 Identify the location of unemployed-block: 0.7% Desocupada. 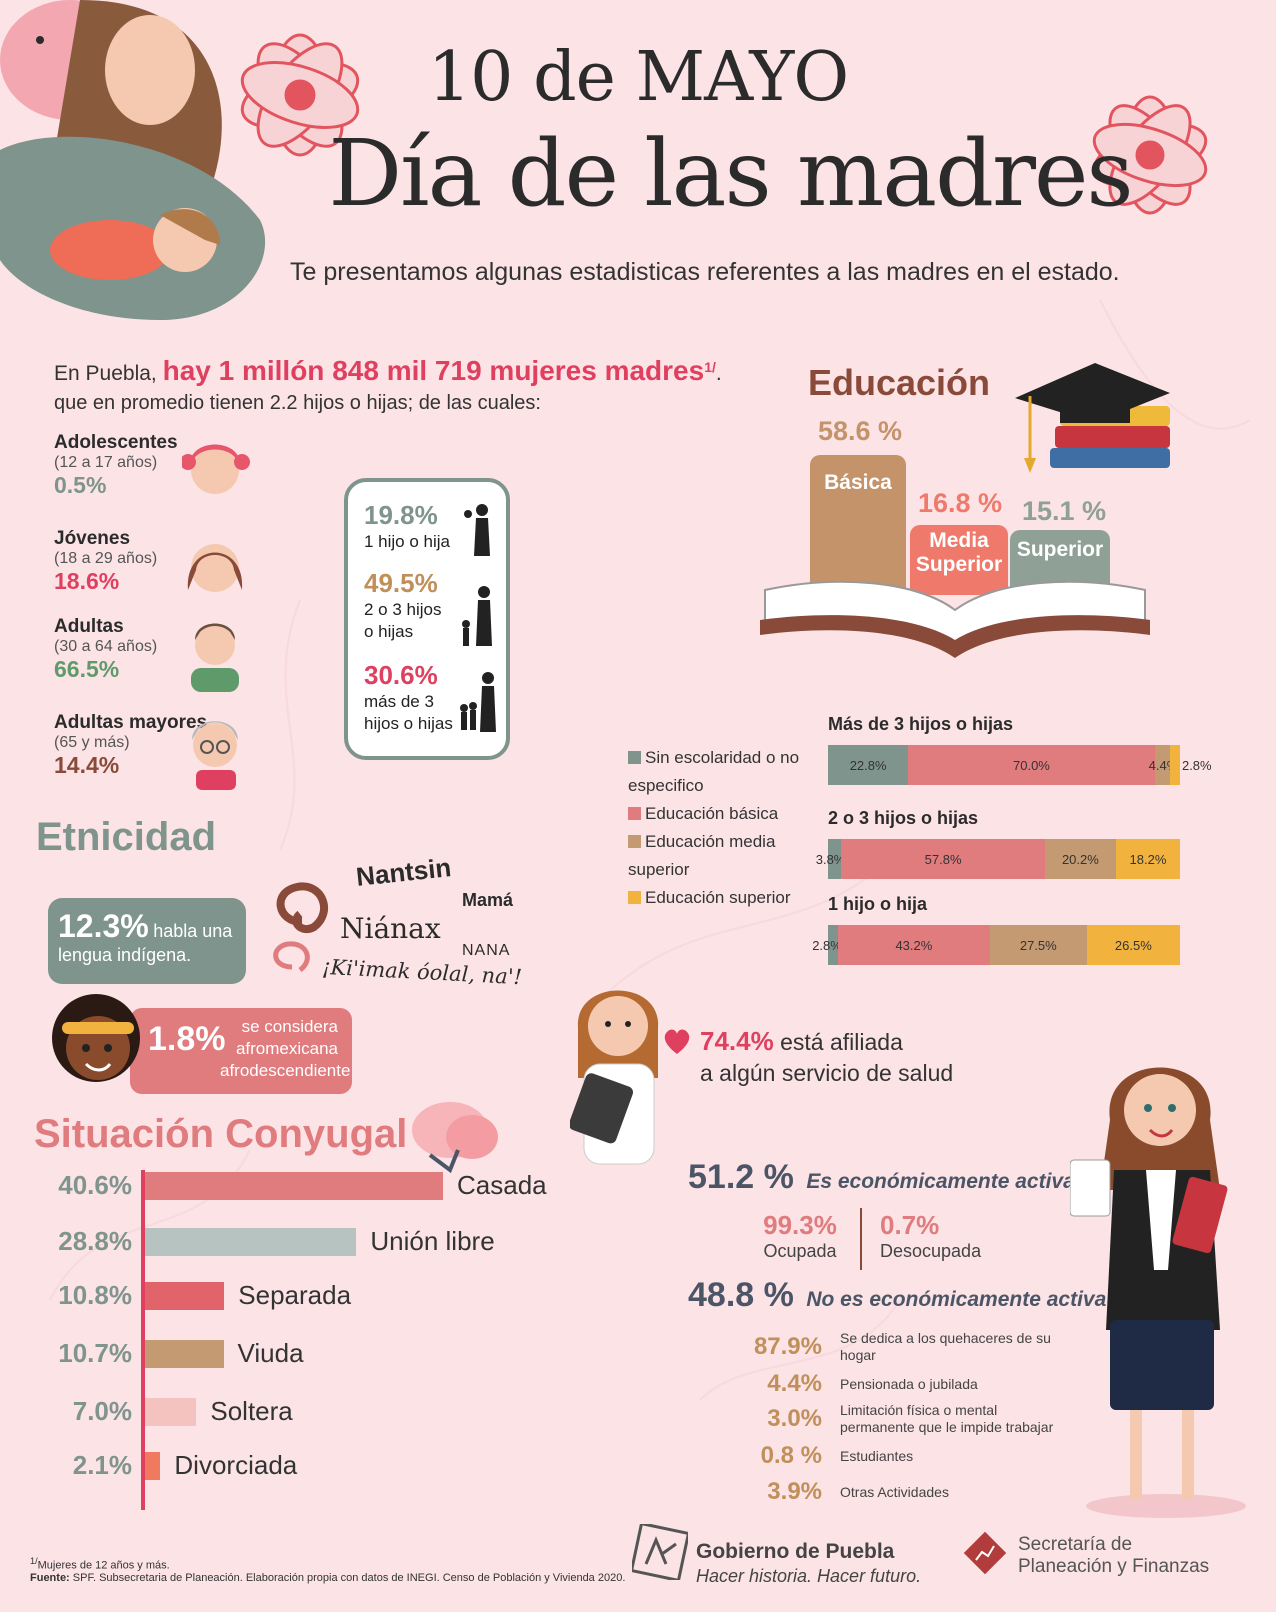
(930, 1236).